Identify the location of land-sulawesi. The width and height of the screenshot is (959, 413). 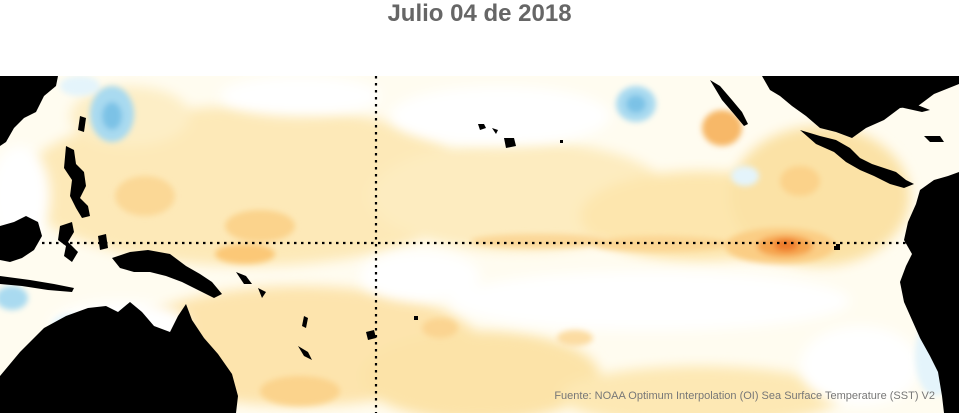
(68, 242).